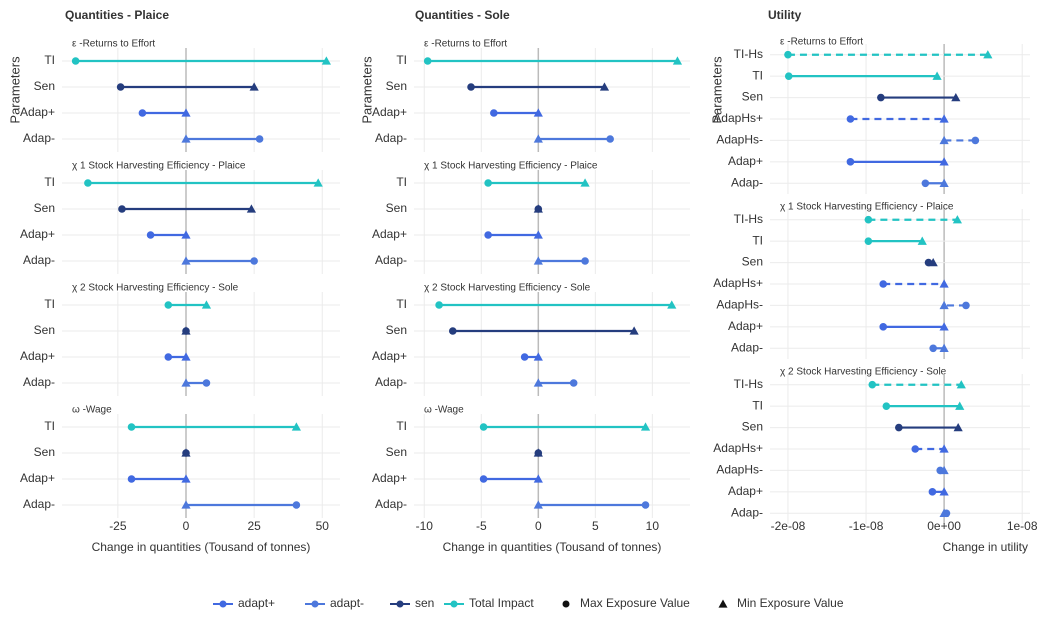 This screenshot has height=621, width=1038. I want to click on panel-title: Quantities - Plaice, so click(117, 15).